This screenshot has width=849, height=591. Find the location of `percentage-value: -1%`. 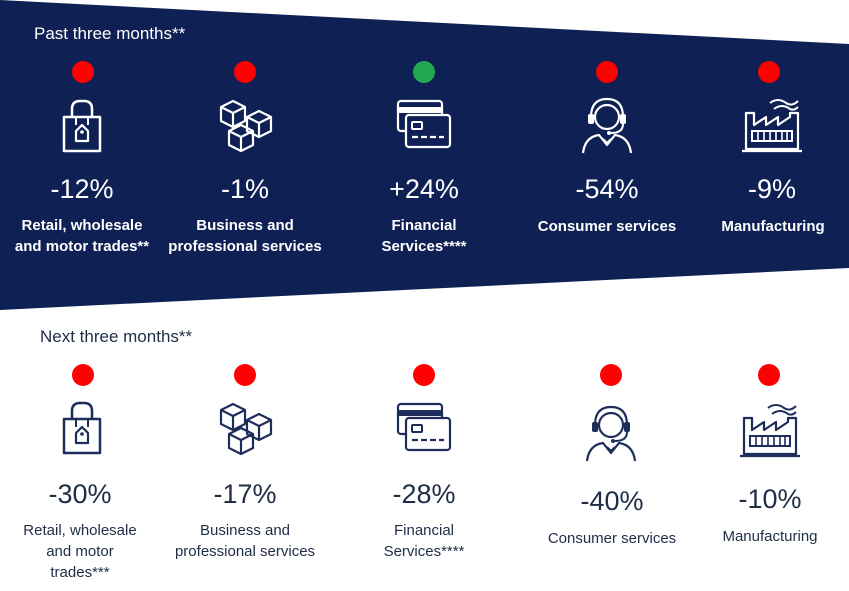

percentage-value: -1% is located at coordinates (244, 189).